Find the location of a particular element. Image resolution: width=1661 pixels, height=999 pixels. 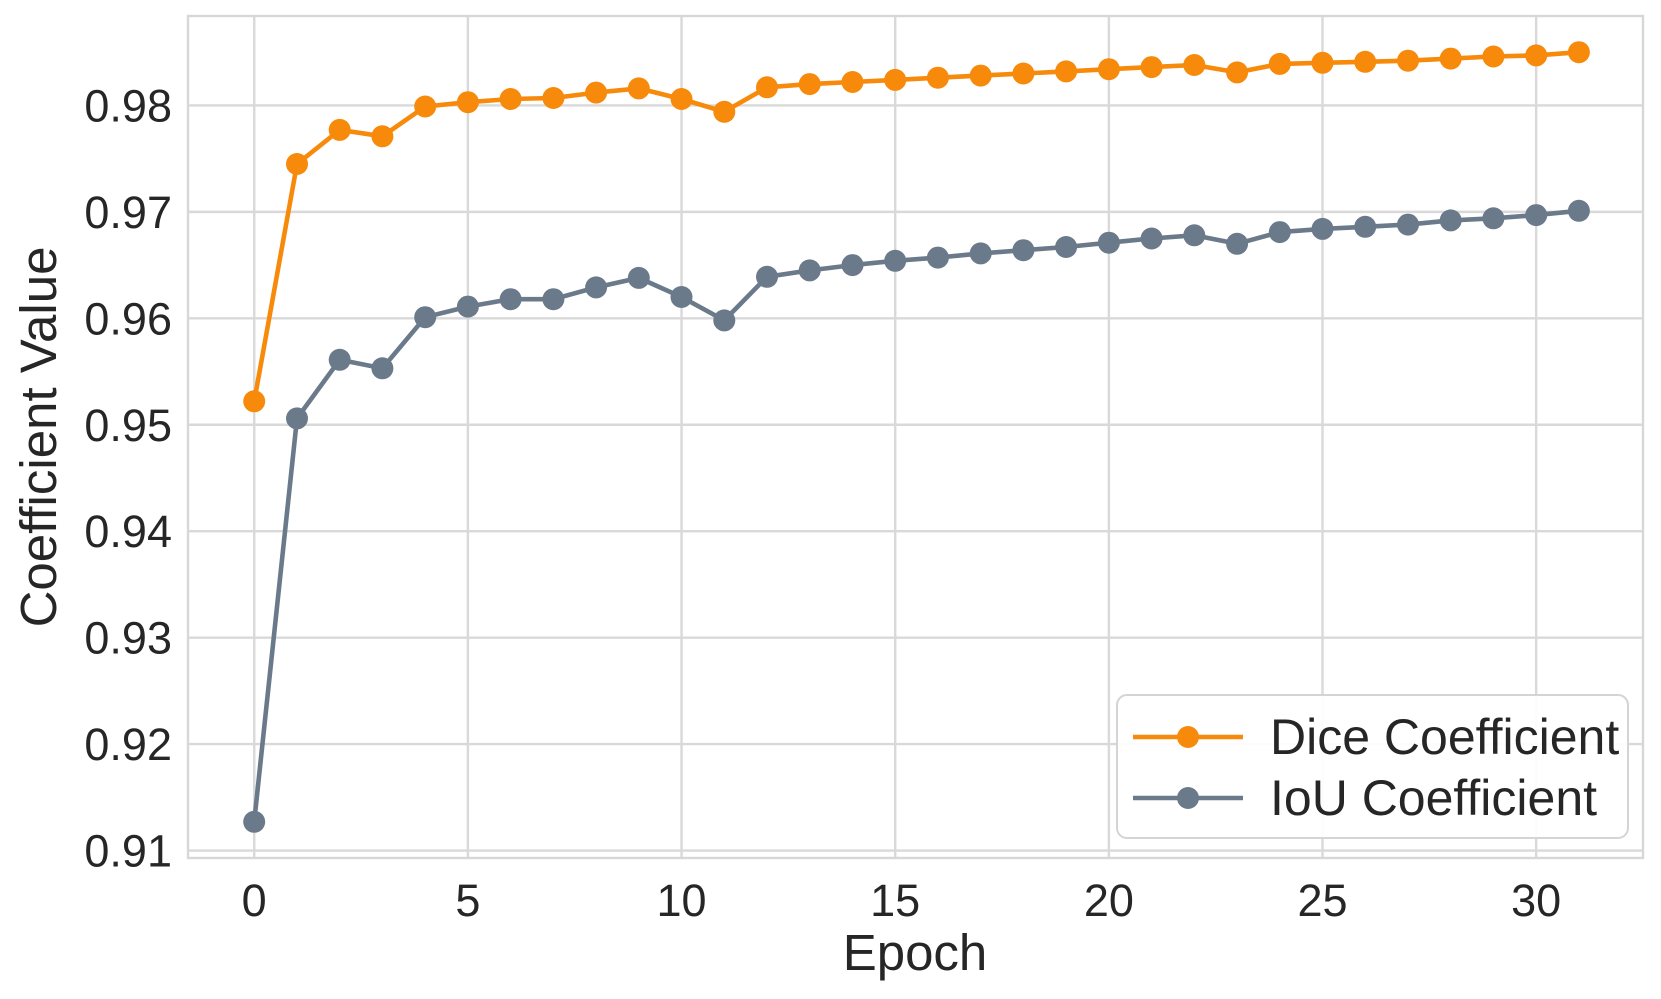

legend-item: Dice Coefficient is located at coordinates (1376, 737).